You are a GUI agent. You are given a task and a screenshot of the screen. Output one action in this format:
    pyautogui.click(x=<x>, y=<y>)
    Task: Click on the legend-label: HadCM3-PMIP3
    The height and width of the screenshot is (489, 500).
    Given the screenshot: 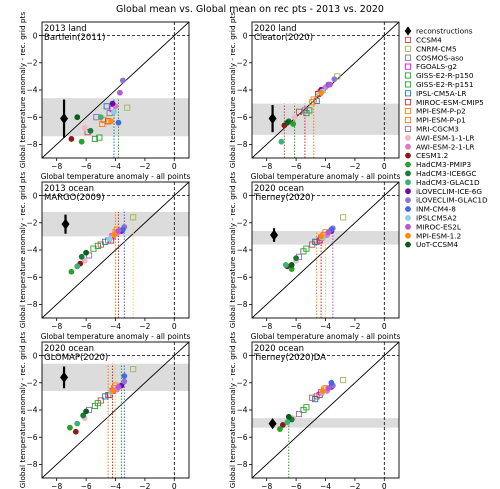 What is the action you would take?
    pyautogui.click(x=444, y=164)
    